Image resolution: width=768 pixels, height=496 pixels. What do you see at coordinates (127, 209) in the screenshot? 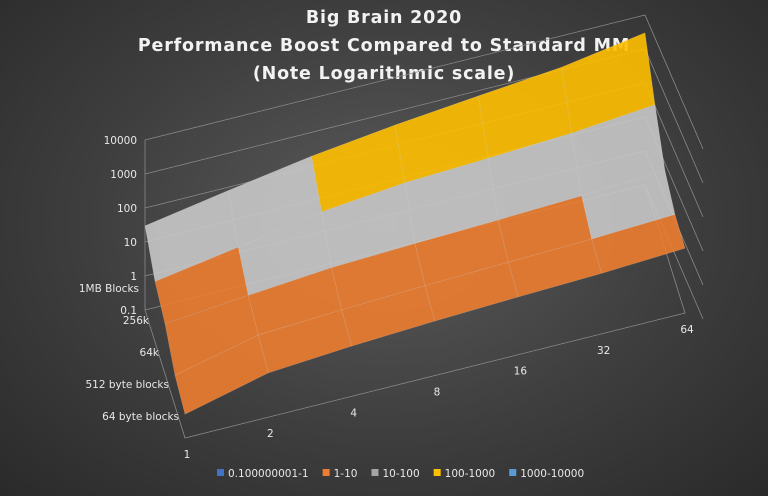
I see `value-tick-label: 100` at bounding box center [127, 209].